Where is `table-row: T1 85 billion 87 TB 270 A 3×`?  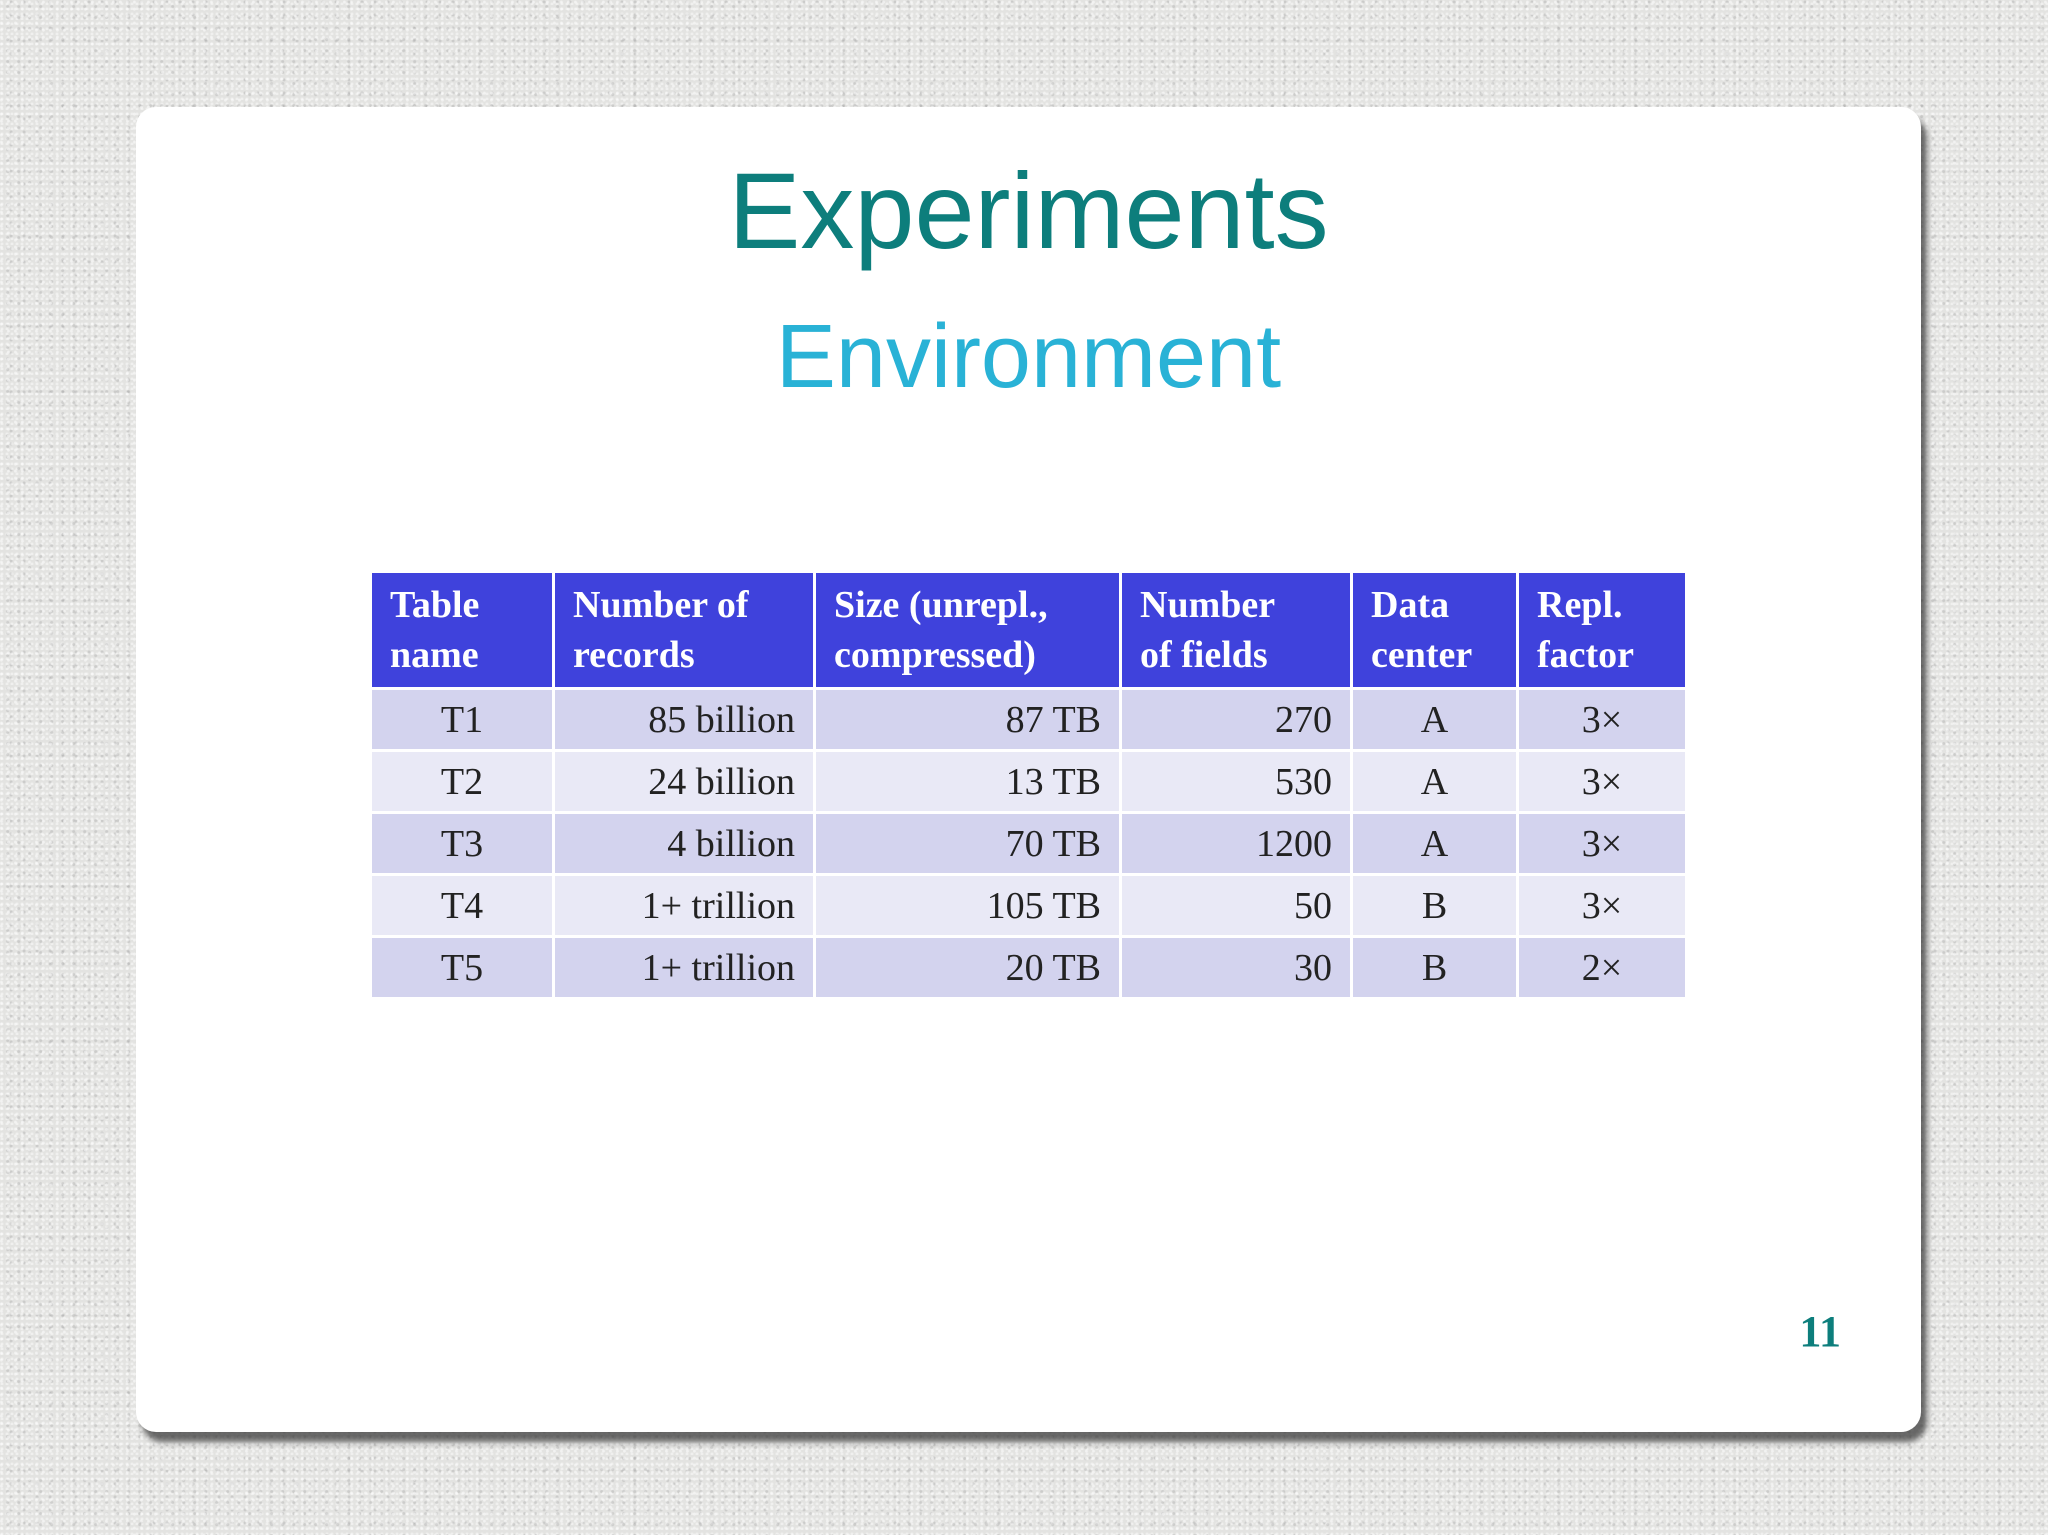
table-row: T1 85 billion 87 TB 270 A 3× is located at coordinates (1028, 719).